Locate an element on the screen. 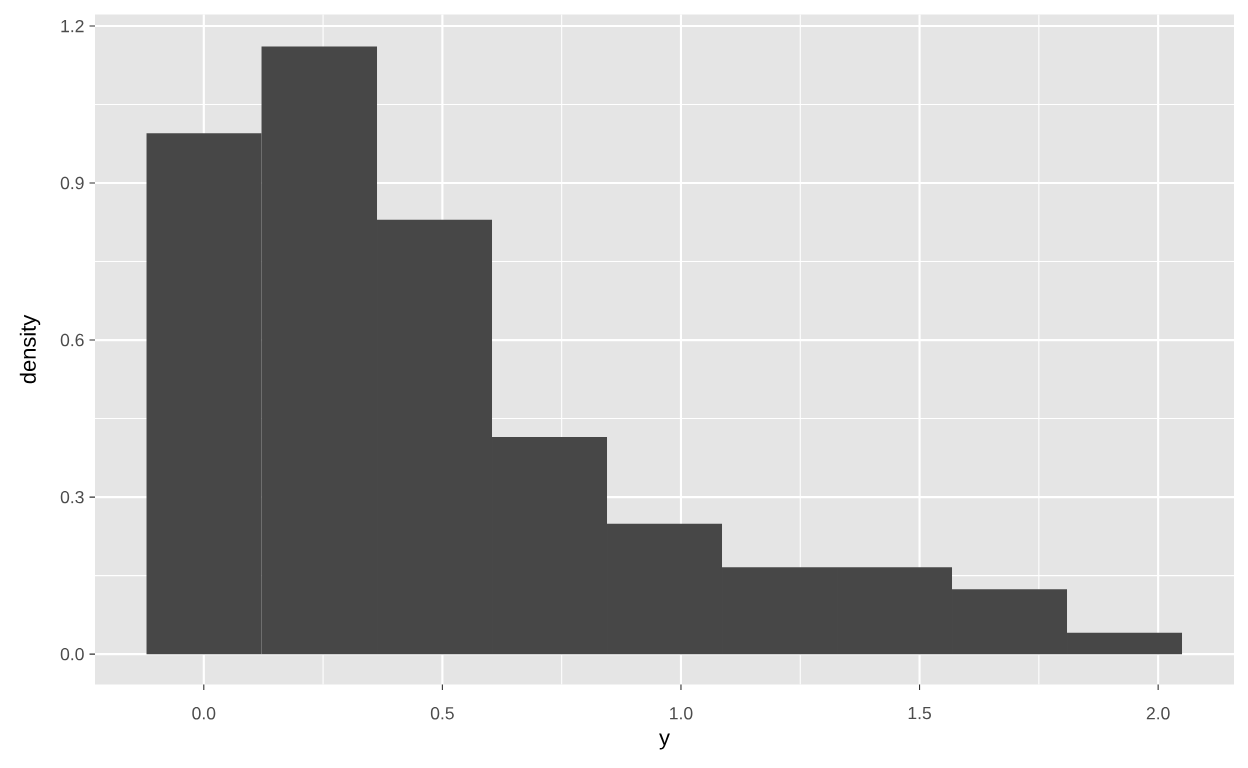 The width and height of the screenshot is (1248, 768). x-tick-label: 0.0 is located at coordinates (204, 713).